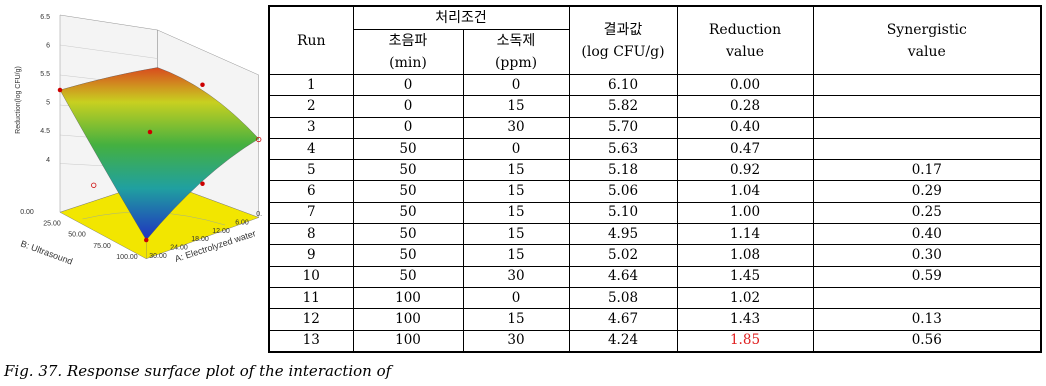 The image size is (1046, 386). Describe the element at coordinates (311, 298) in the screenshot. I see `table-cell: 11` at that location.